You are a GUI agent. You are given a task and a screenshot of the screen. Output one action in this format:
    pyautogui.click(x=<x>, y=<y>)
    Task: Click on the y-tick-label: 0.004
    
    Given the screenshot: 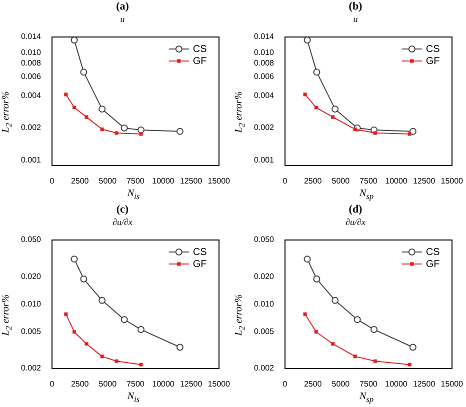 What is the action you would take?
    pyautogui.click(x=31, y=95)
    